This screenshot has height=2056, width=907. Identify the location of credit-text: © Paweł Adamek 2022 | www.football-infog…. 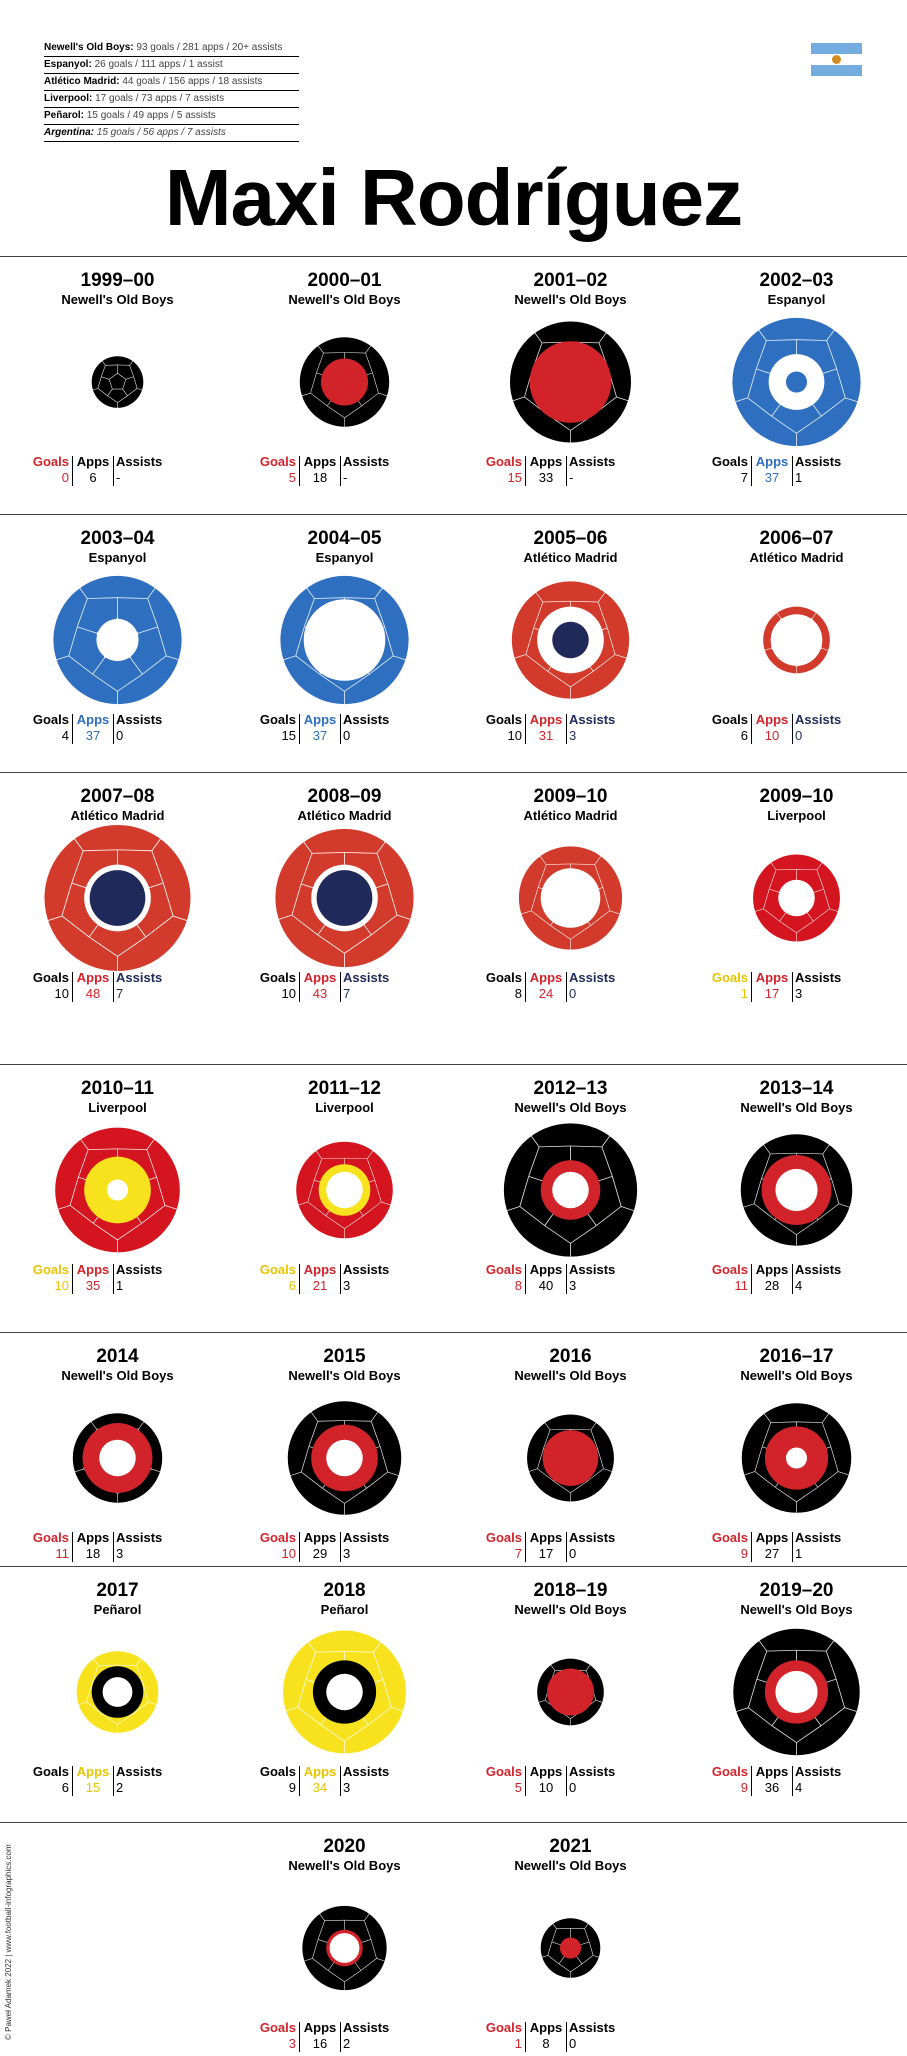
(8, 1942).